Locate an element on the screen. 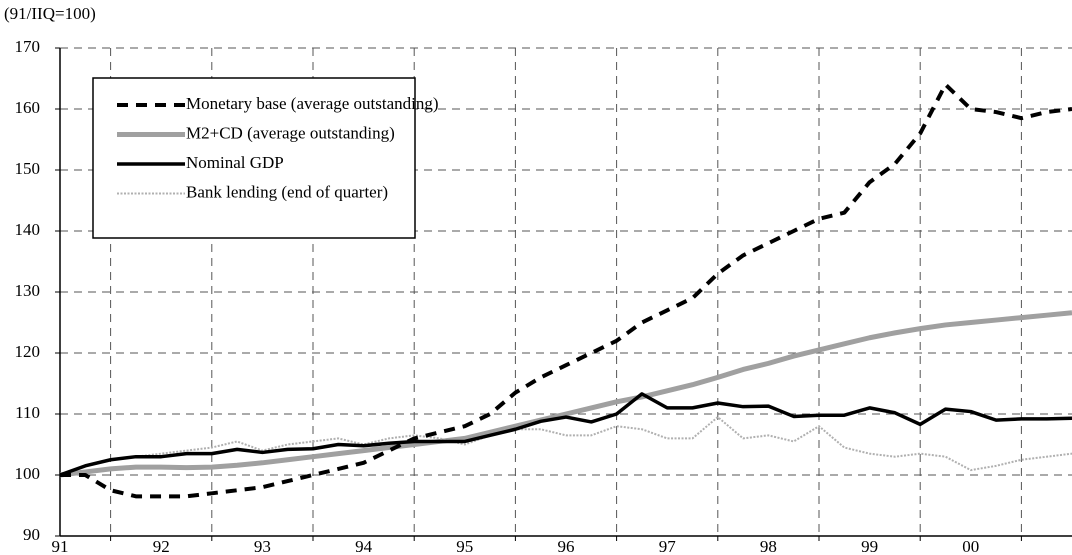 The width and height of the screenshot is (1072, 555). x-tick-label: 94 is located at coordinates (364, 546).